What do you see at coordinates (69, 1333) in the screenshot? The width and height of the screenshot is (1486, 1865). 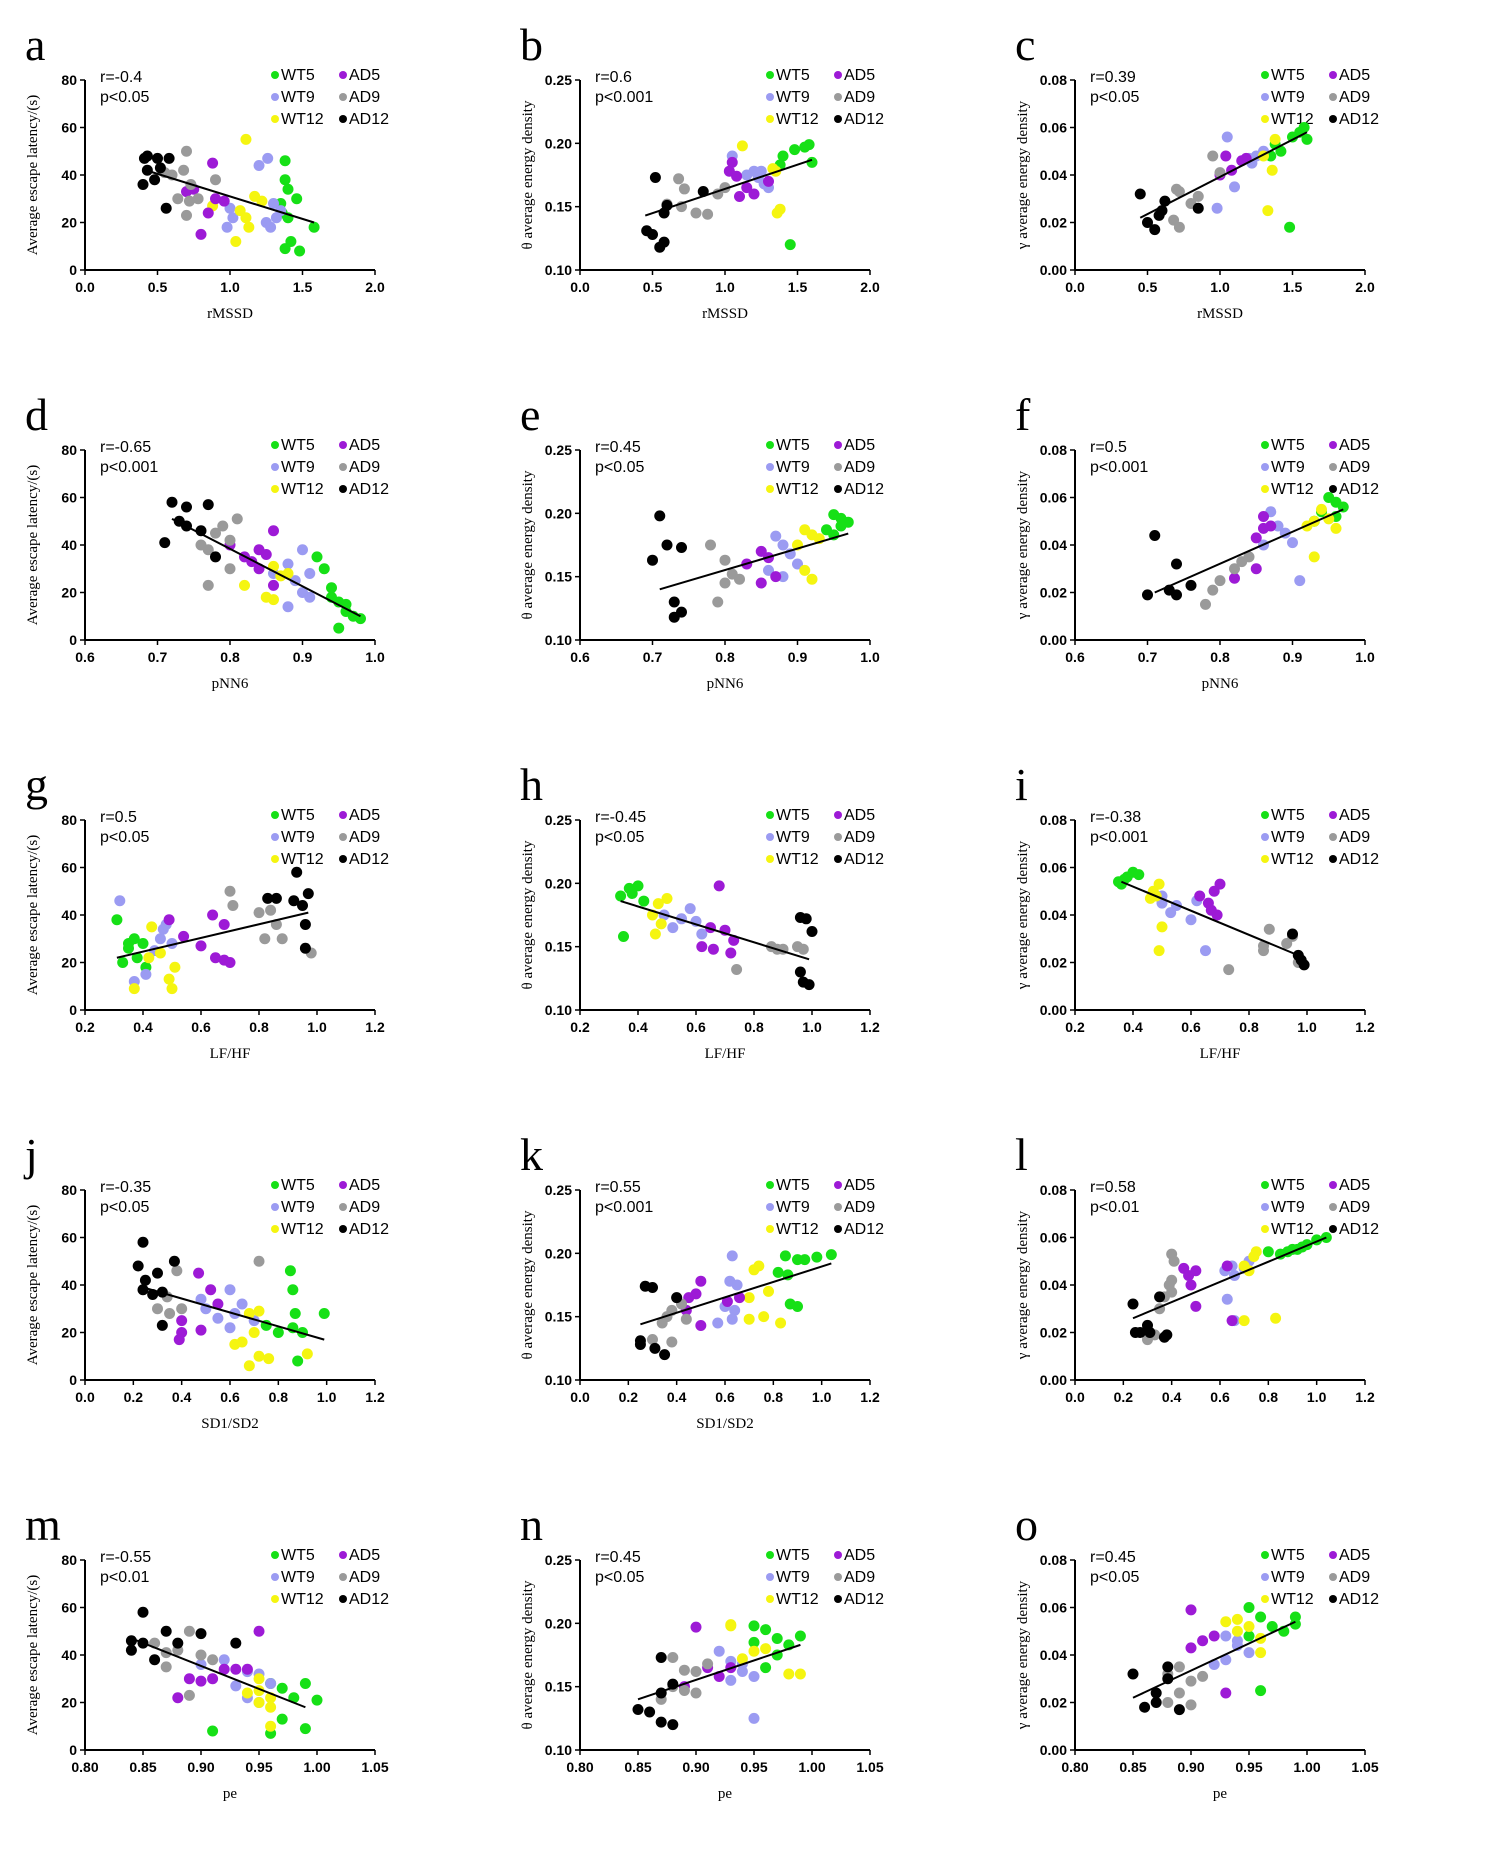 I see `y-tick-label: 20` at bounding box center [69, 1333].